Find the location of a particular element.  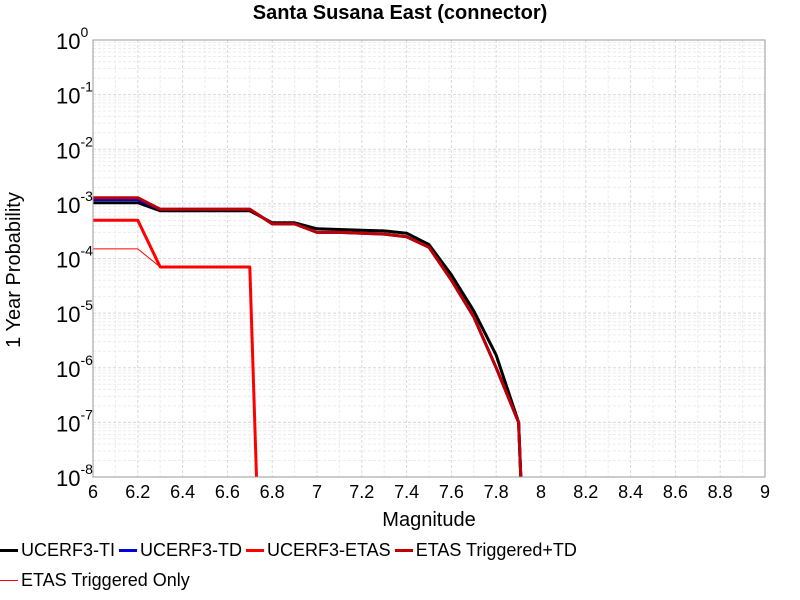

x-tick-label: 7.8 is located at coordinates (496, 492).